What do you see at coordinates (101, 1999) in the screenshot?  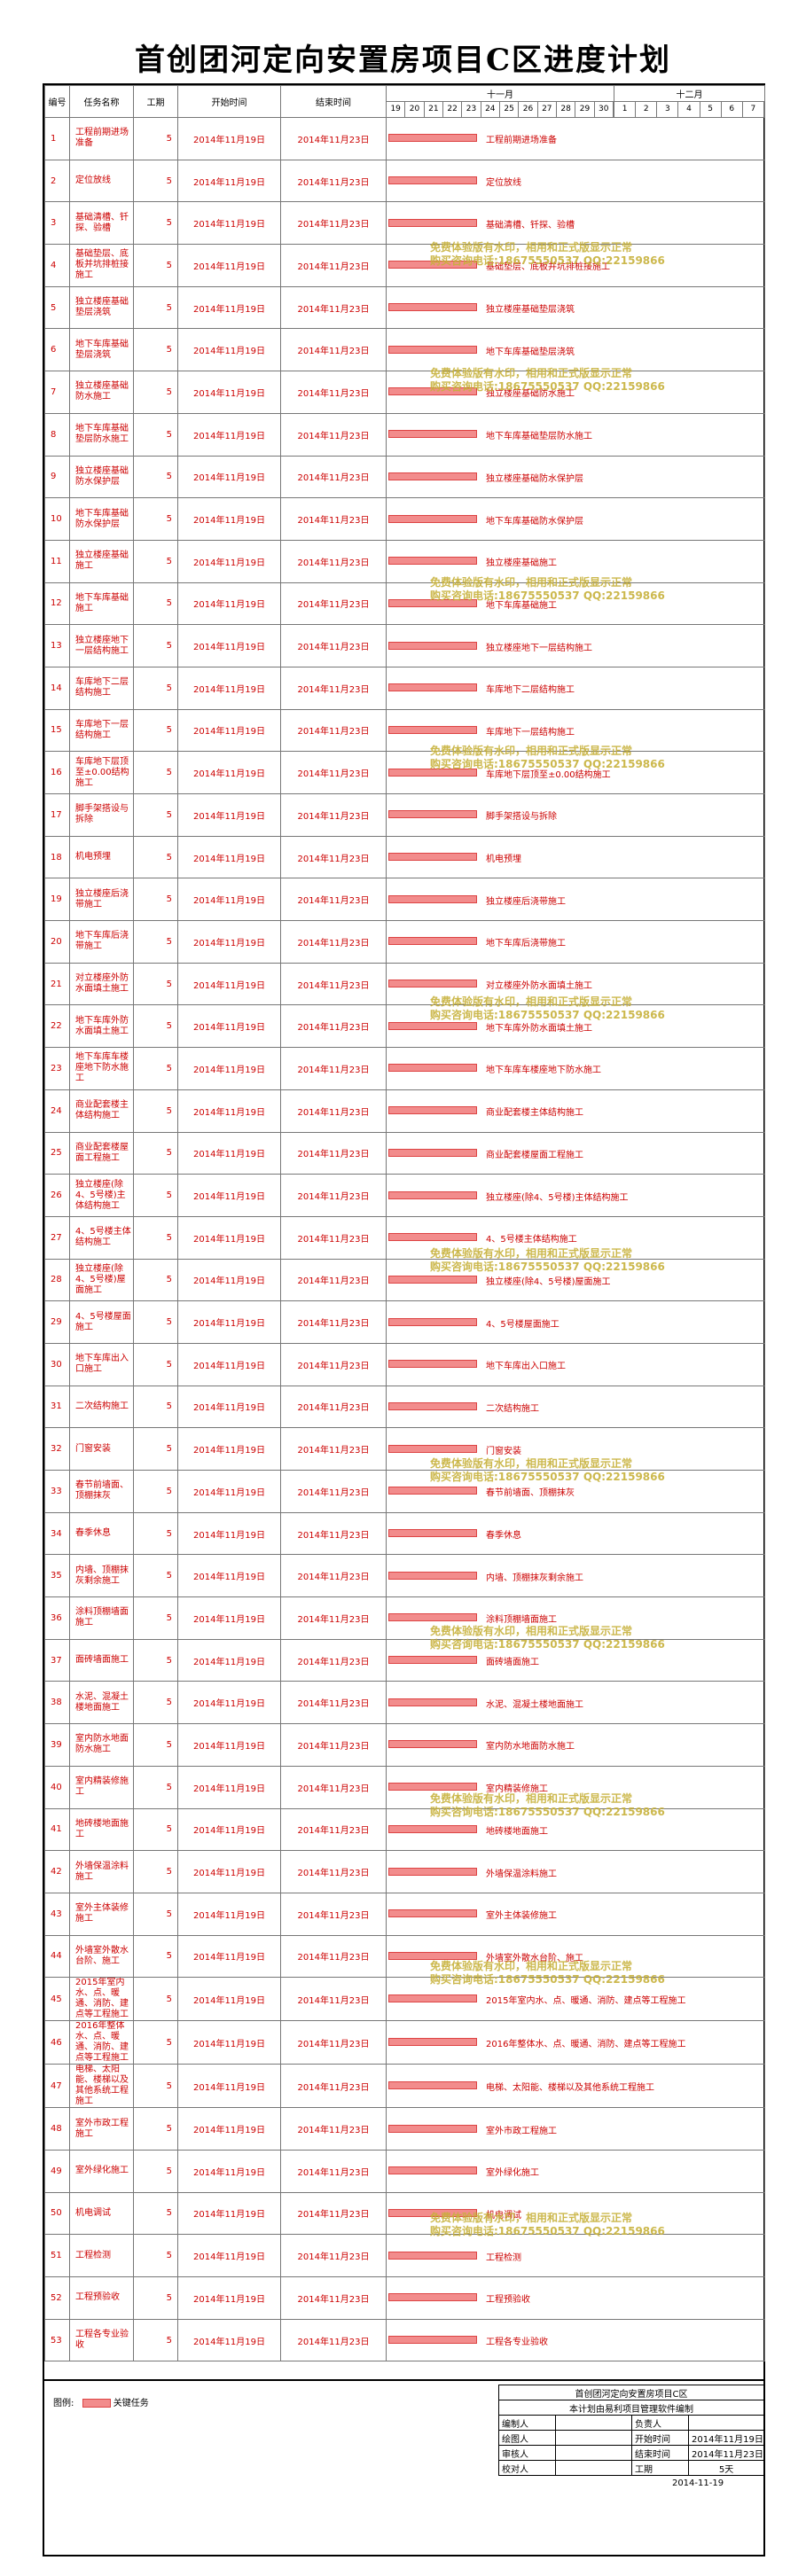 I see `task-name: 2015年室内水、点、暖通、消防、建点等工程施工` at bounding box center [101, 1999].